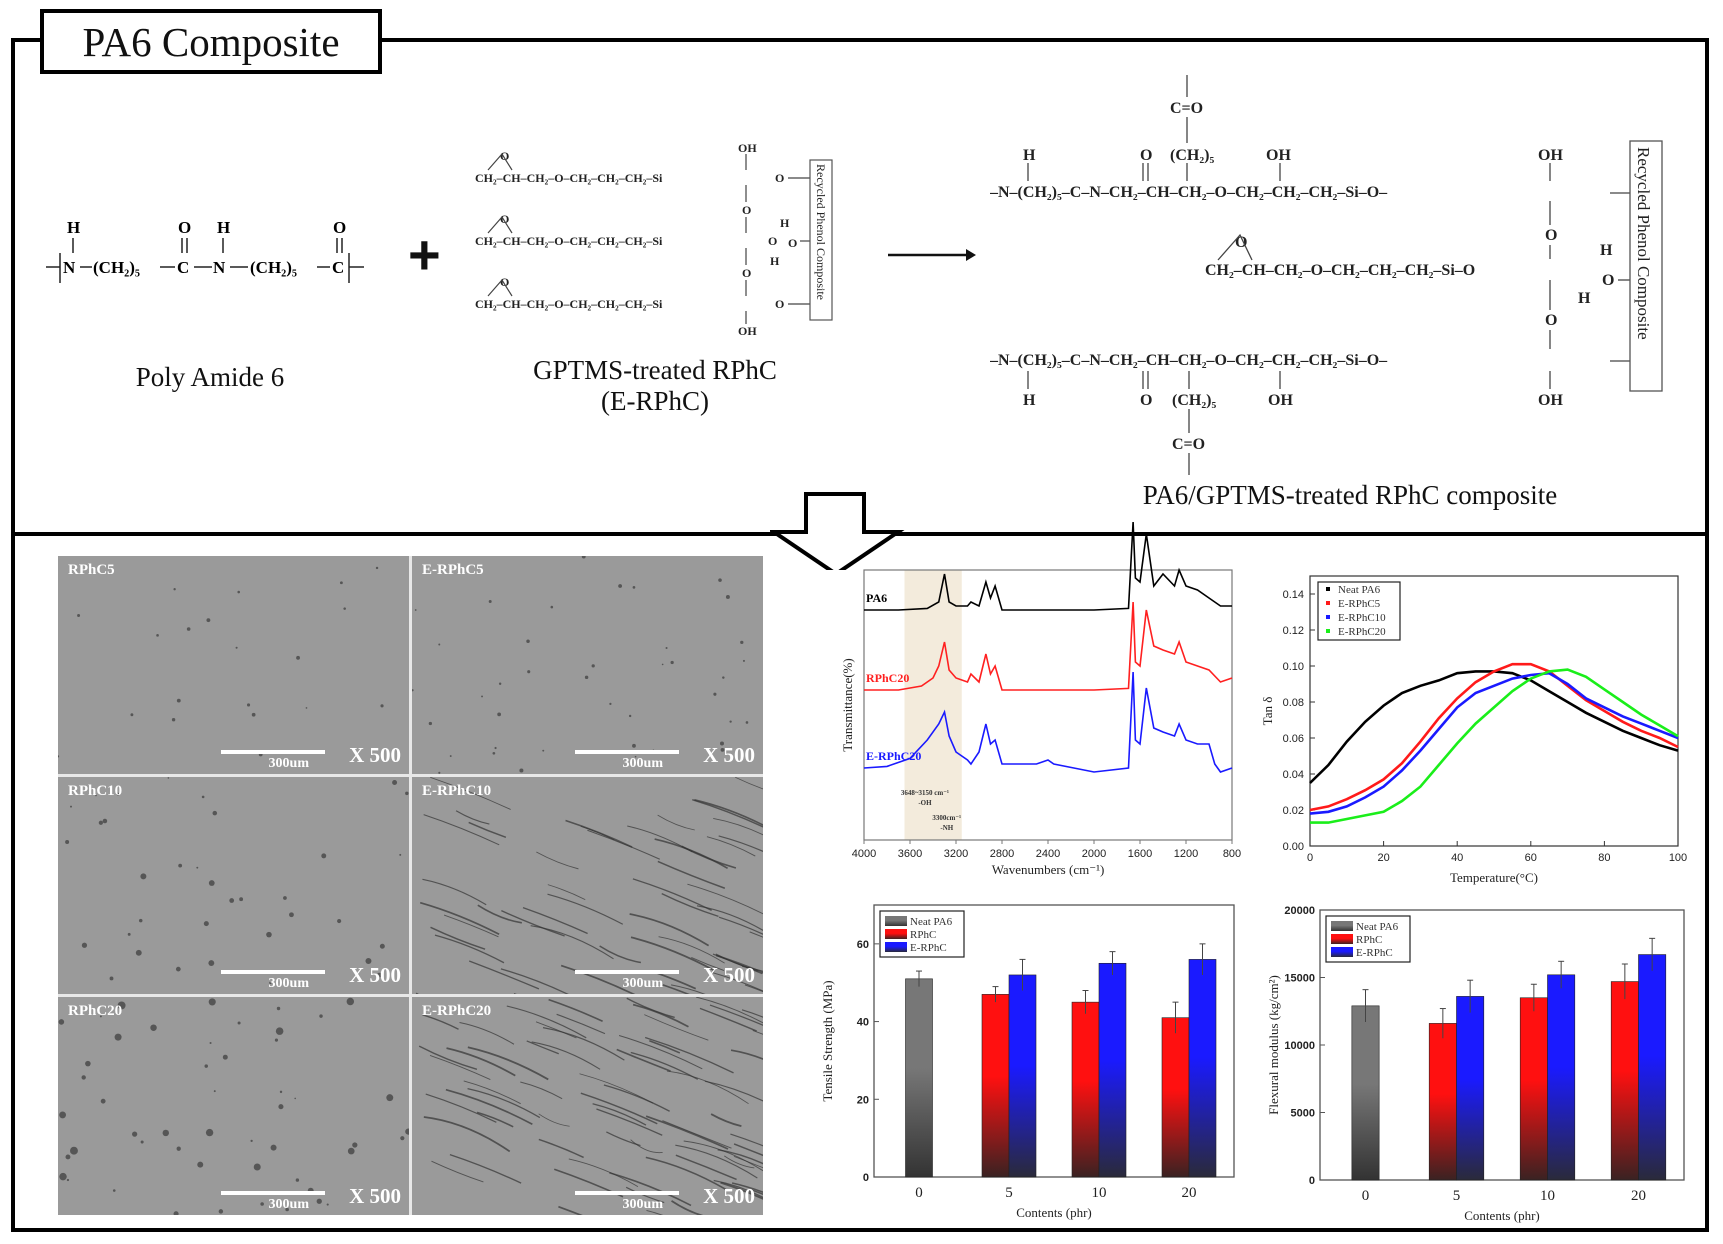  Describe the element at coordinates (338, 267) in the screenshot. I see `pa6-c2: C` at that location.